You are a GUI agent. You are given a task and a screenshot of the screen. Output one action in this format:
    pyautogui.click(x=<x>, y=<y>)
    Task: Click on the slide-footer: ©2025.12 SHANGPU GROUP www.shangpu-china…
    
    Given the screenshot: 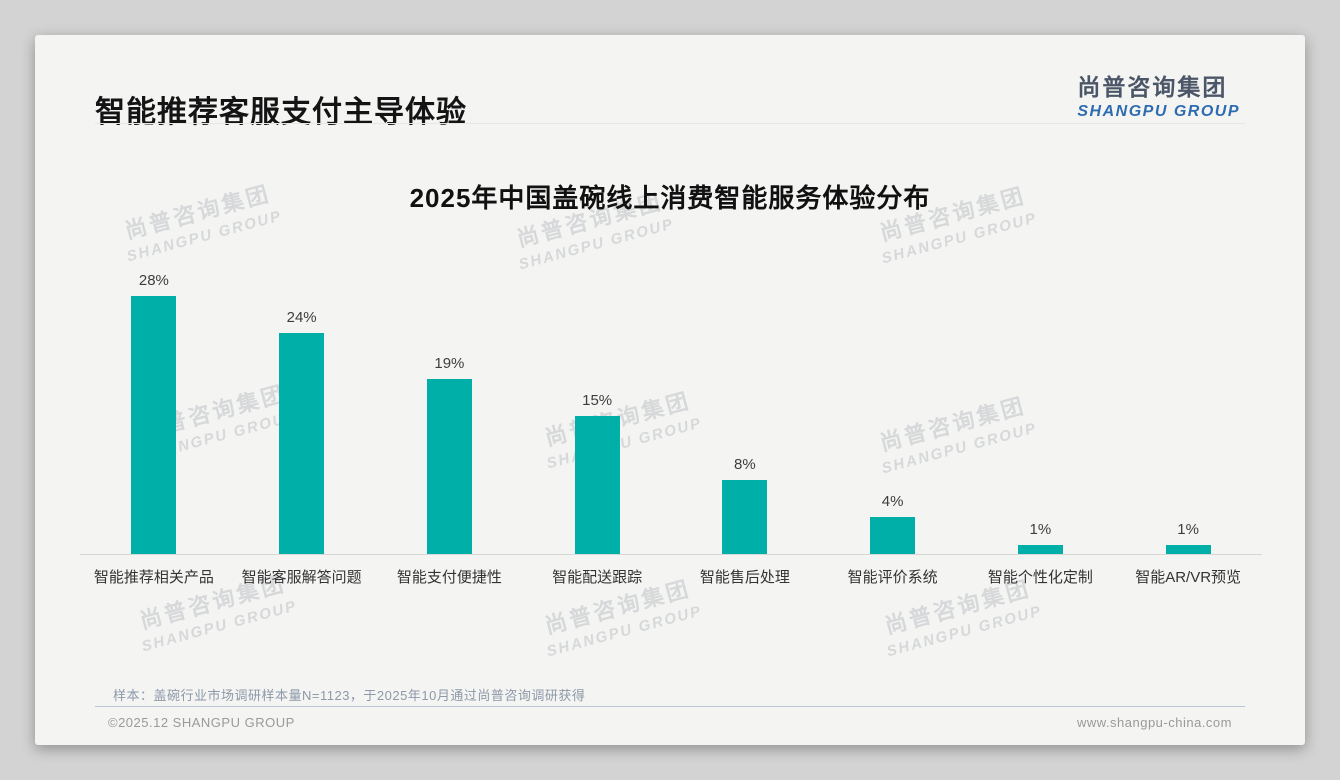 What is the action you would take?
    pyautogui.click(x=670, y=722)
    